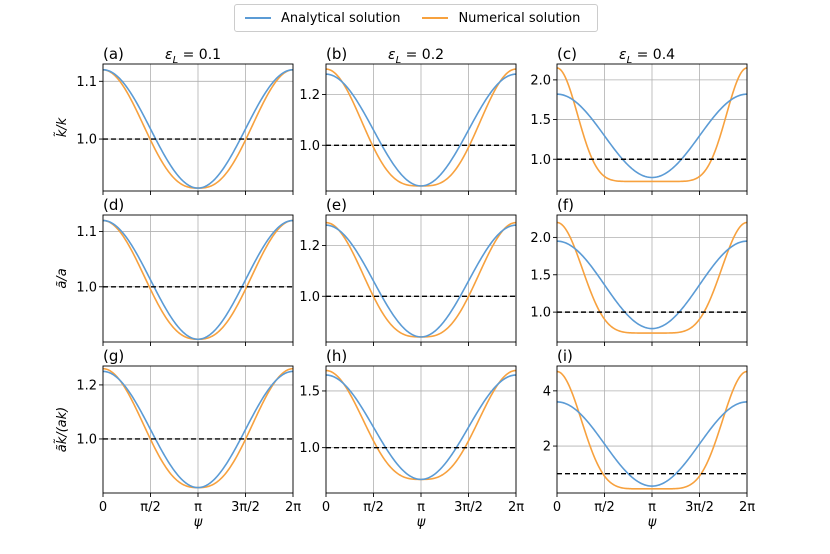 Image resolution: width=830 pixels, height=554 pixels. I want to click on panel-label-d: (d), so click(113, 205).